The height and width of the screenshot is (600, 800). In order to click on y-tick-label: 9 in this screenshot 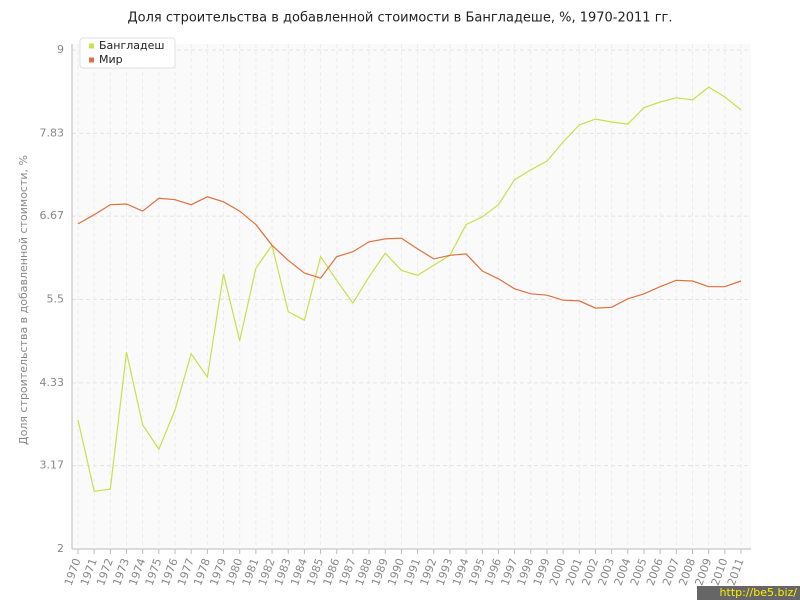, I will do `click(60, 49)`.